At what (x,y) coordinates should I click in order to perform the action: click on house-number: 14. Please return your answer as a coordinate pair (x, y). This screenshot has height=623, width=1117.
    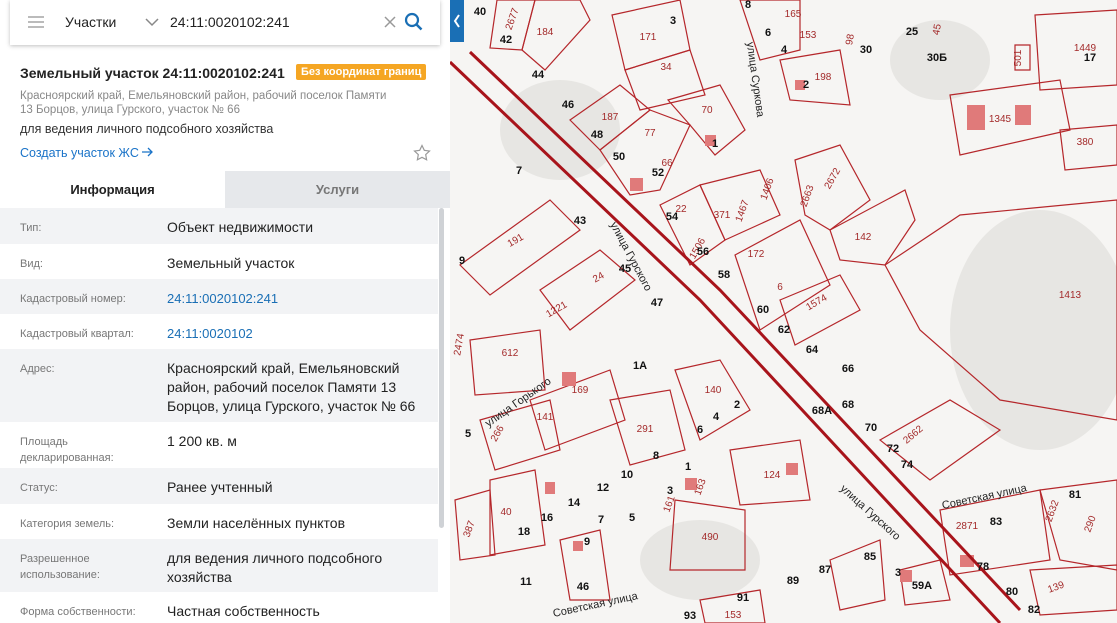
    Looking at the image, I should click on (574, 503).